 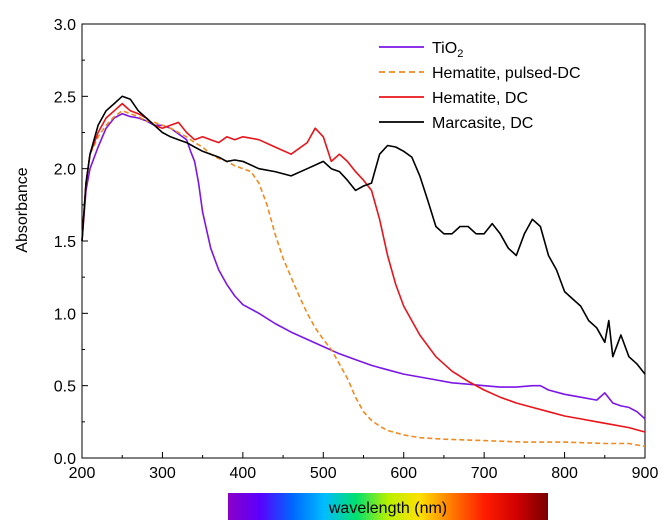 I want to click on x-tick-label: 200, so click(x=82, y=473).